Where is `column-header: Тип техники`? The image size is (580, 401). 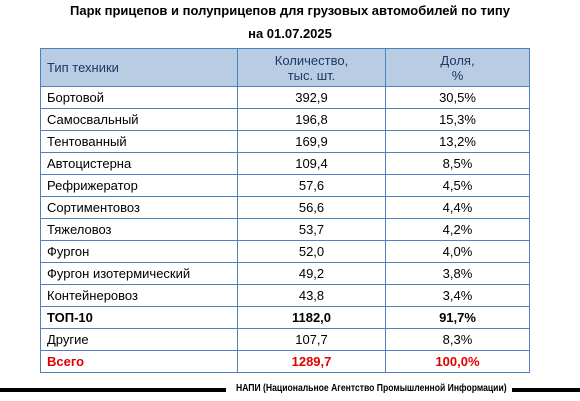 column-header: Тип техники is located at coordinates (139, 67).